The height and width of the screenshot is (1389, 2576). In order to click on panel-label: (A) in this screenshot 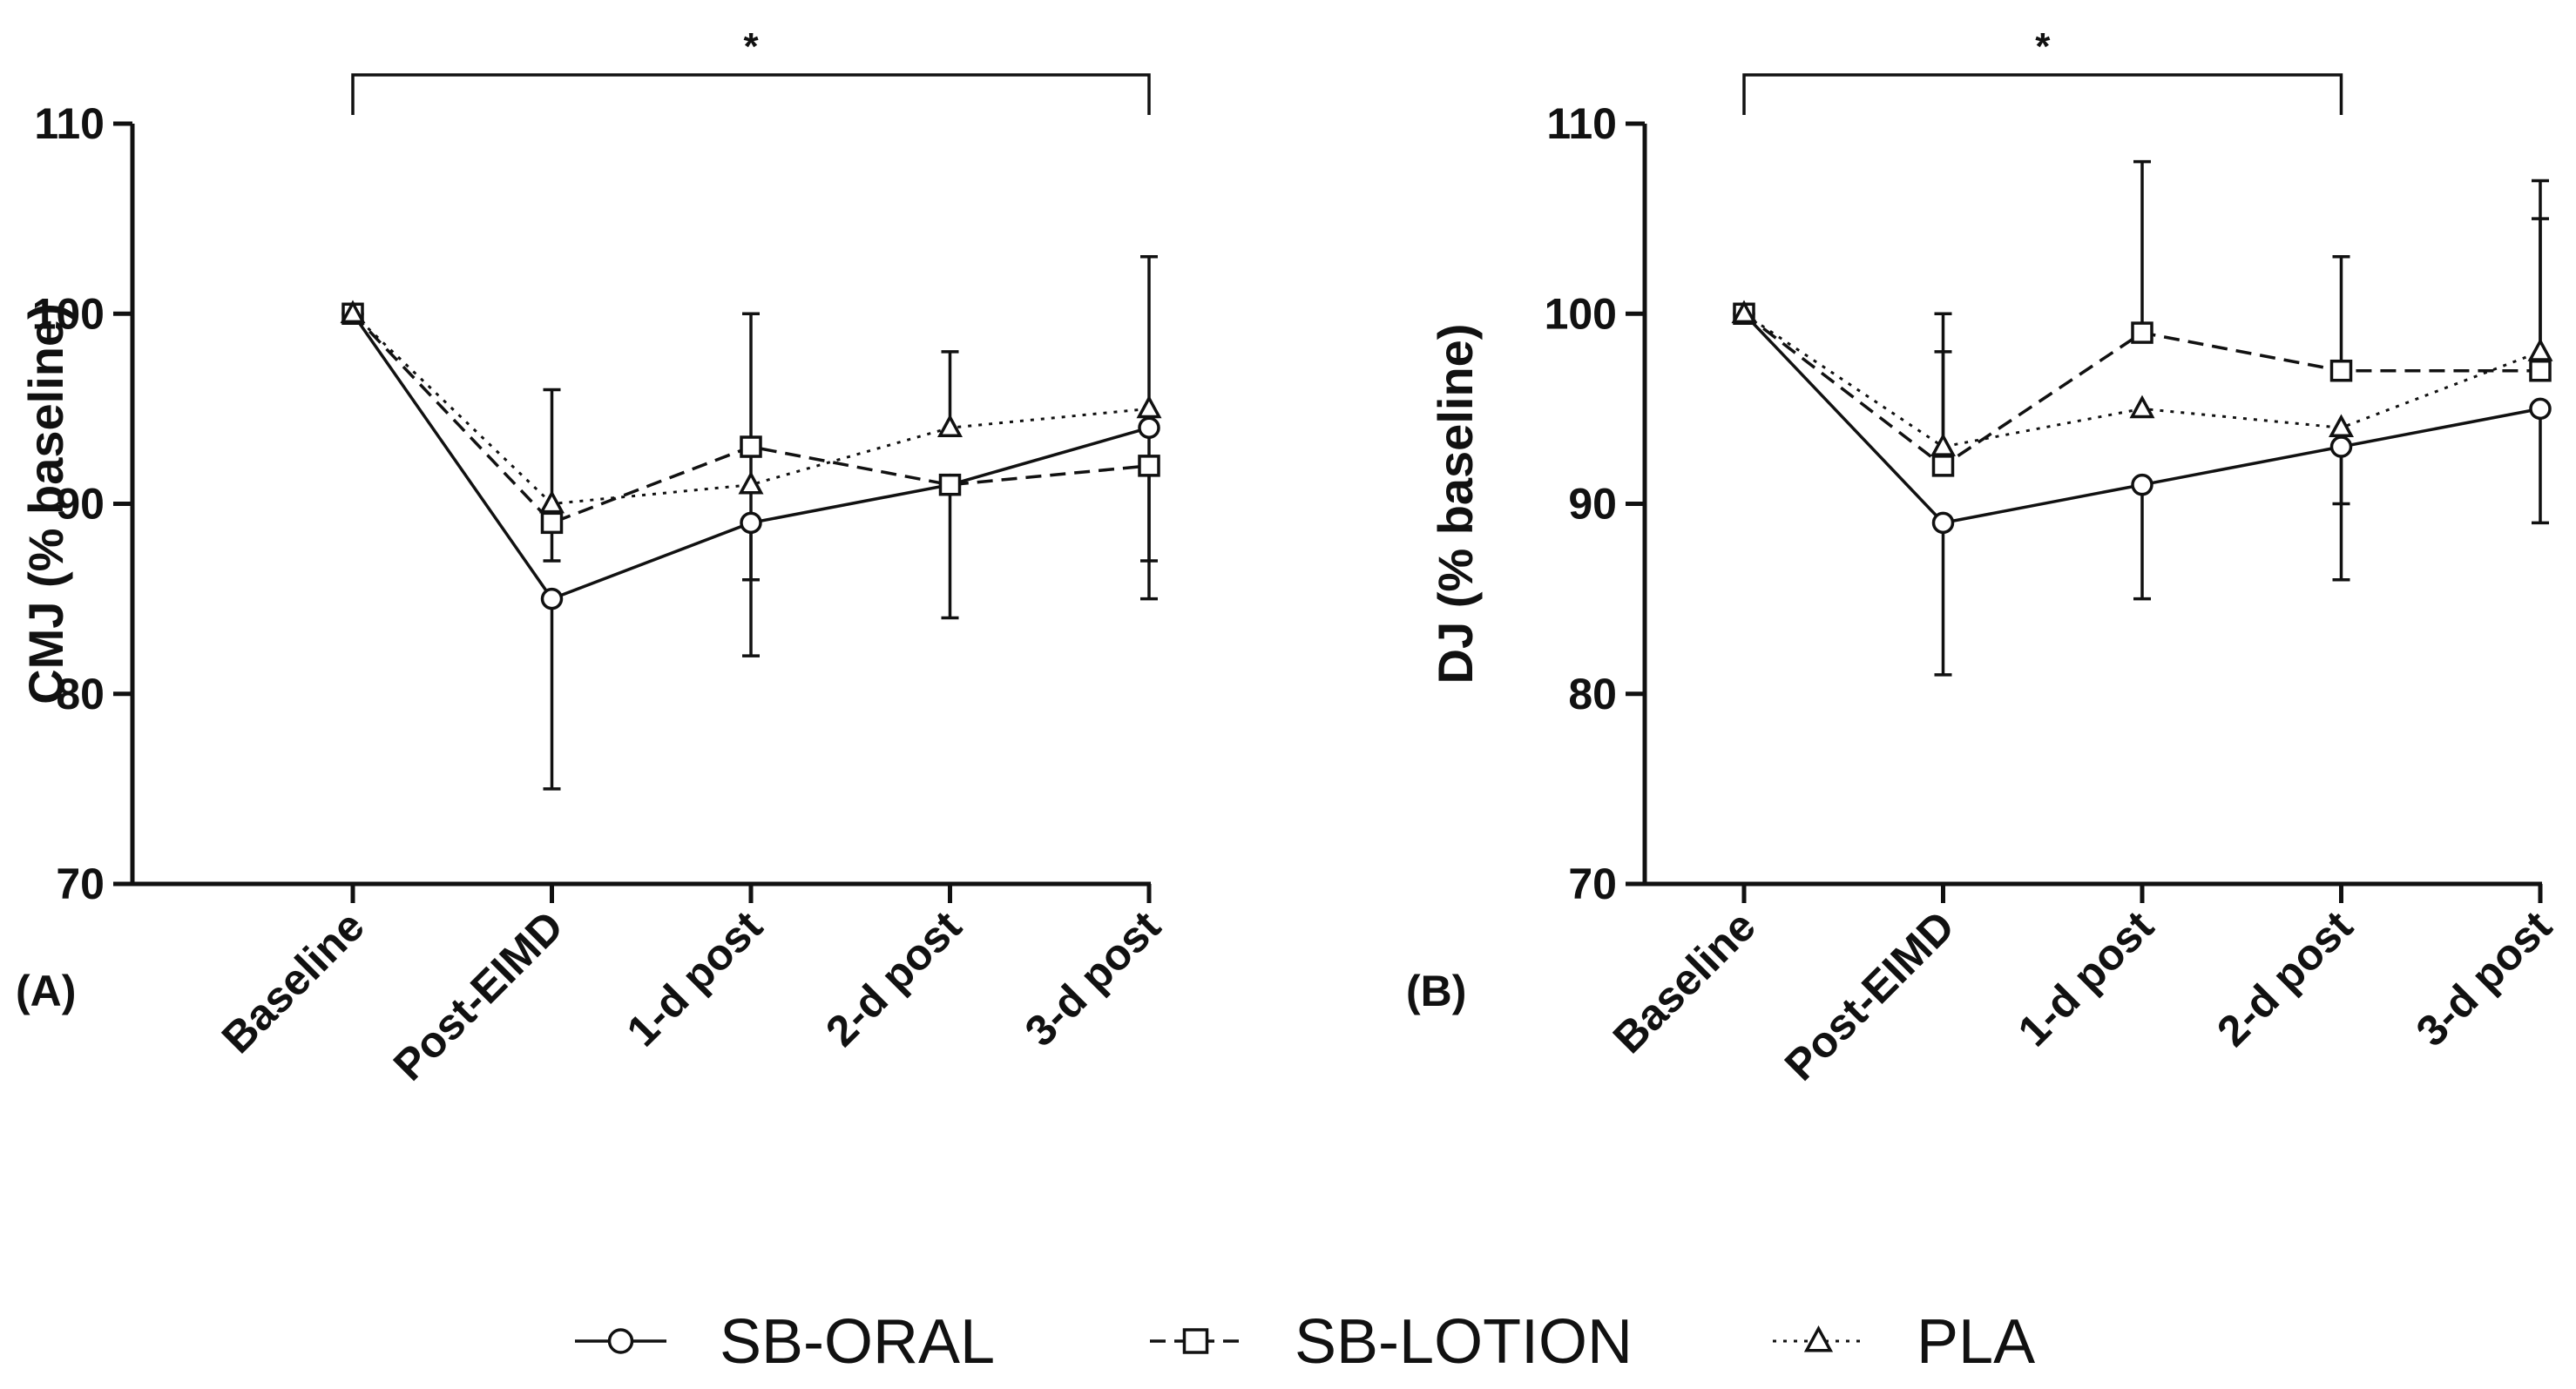, I will do `click(46, 991)`.